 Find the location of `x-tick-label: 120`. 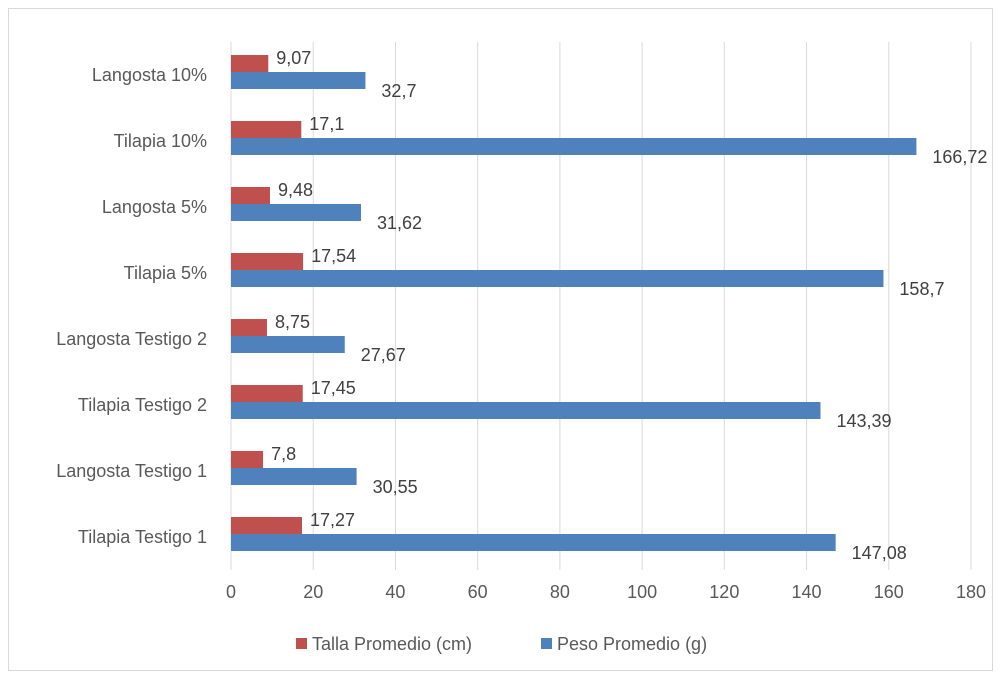

x-tick-label: 120 is located at coordinates (724, 592).